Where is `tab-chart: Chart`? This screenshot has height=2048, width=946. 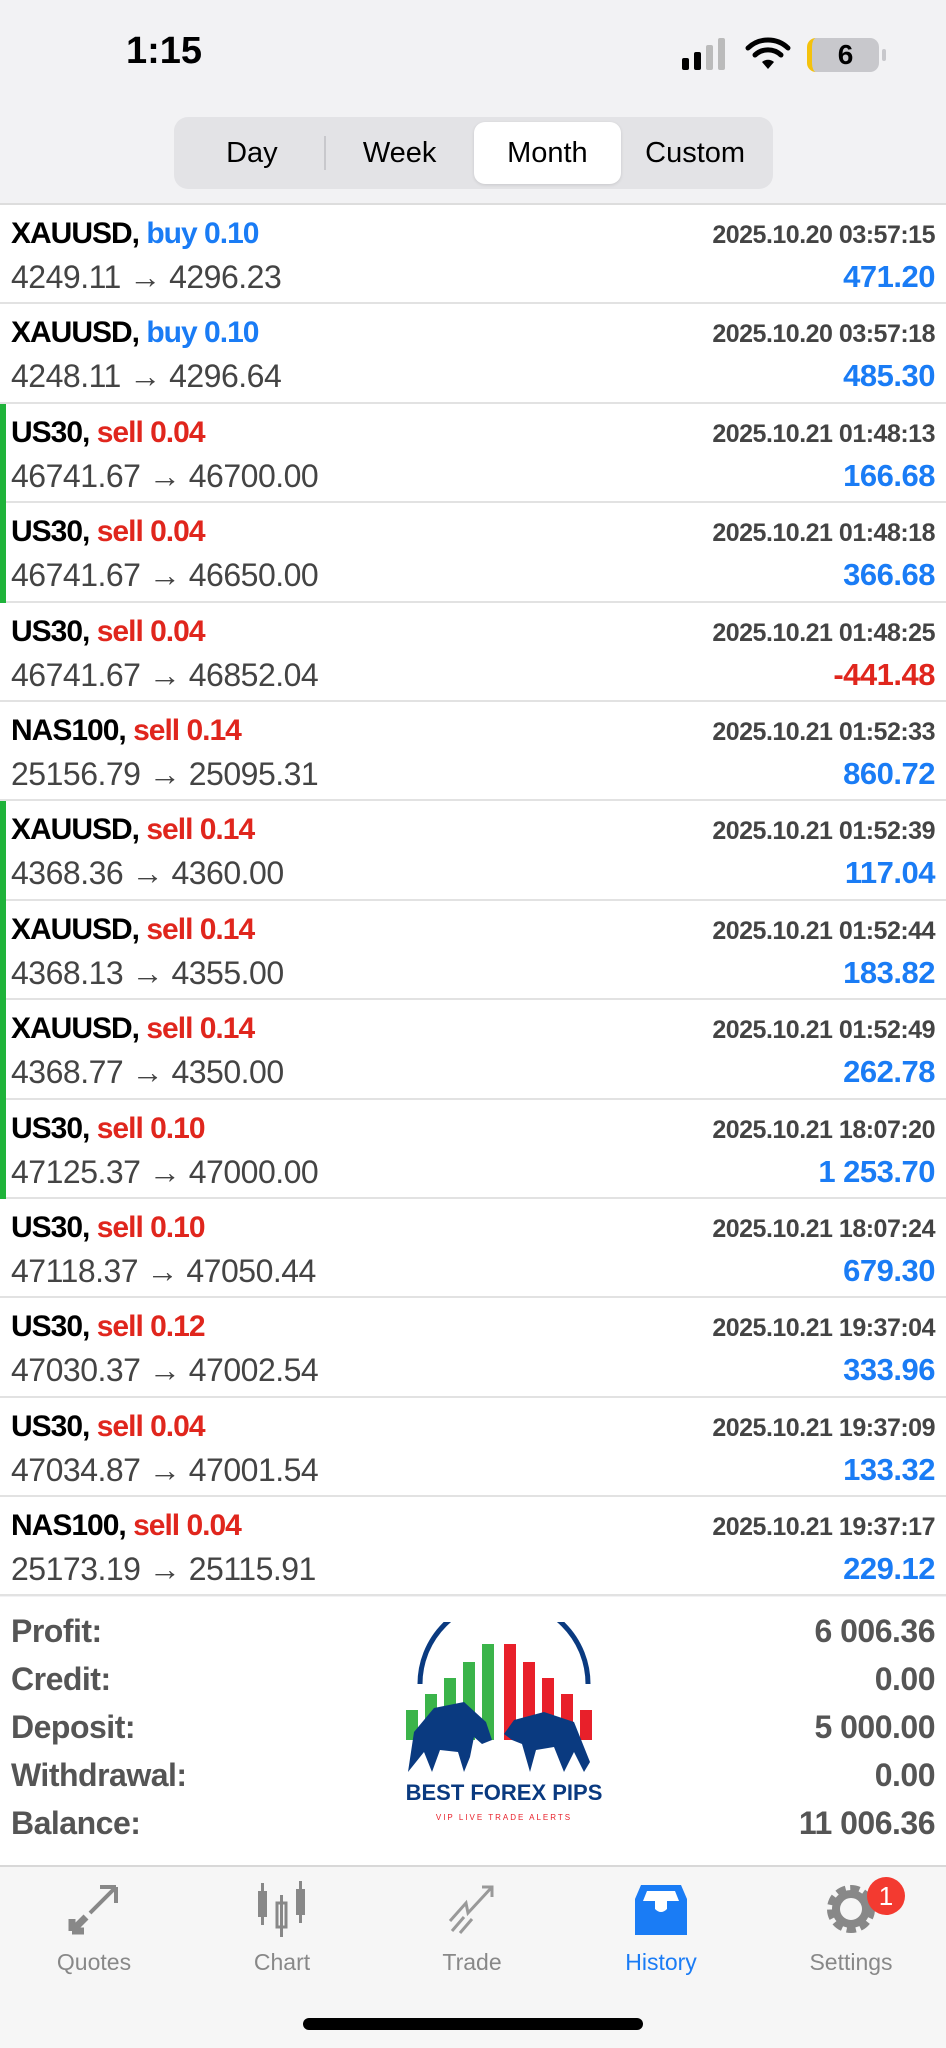
tab-chart: Chart is located at coordinates (282, 1928).